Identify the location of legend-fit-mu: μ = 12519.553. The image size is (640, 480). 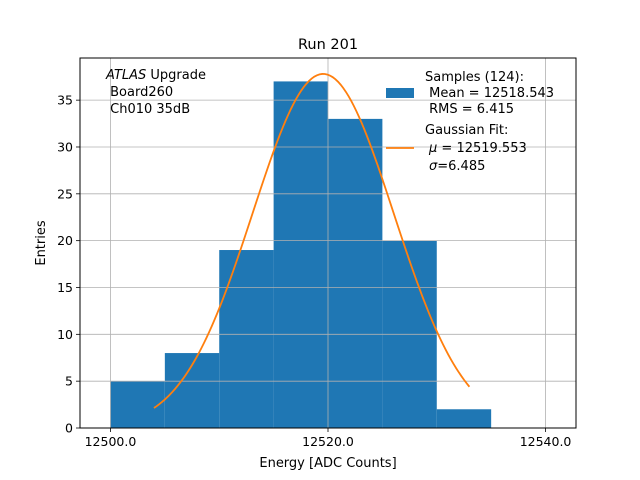
(477, 148).